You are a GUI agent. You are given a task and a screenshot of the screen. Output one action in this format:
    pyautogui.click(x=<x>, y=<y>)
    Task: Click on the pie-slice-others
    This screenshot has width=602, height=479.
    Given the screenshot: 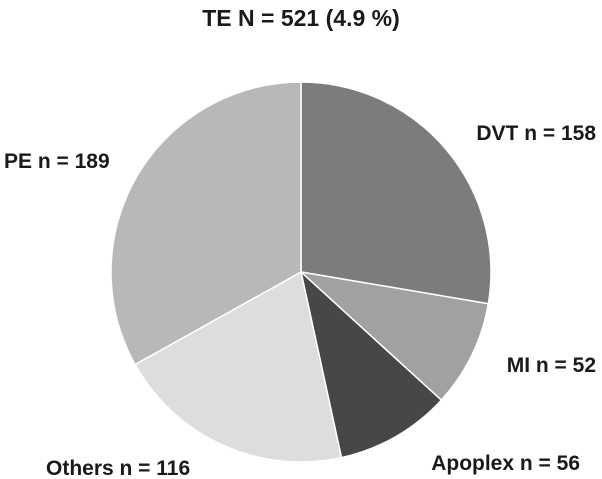 What is the action you would take?
    pyautogui.click(x=238, y=366)
    